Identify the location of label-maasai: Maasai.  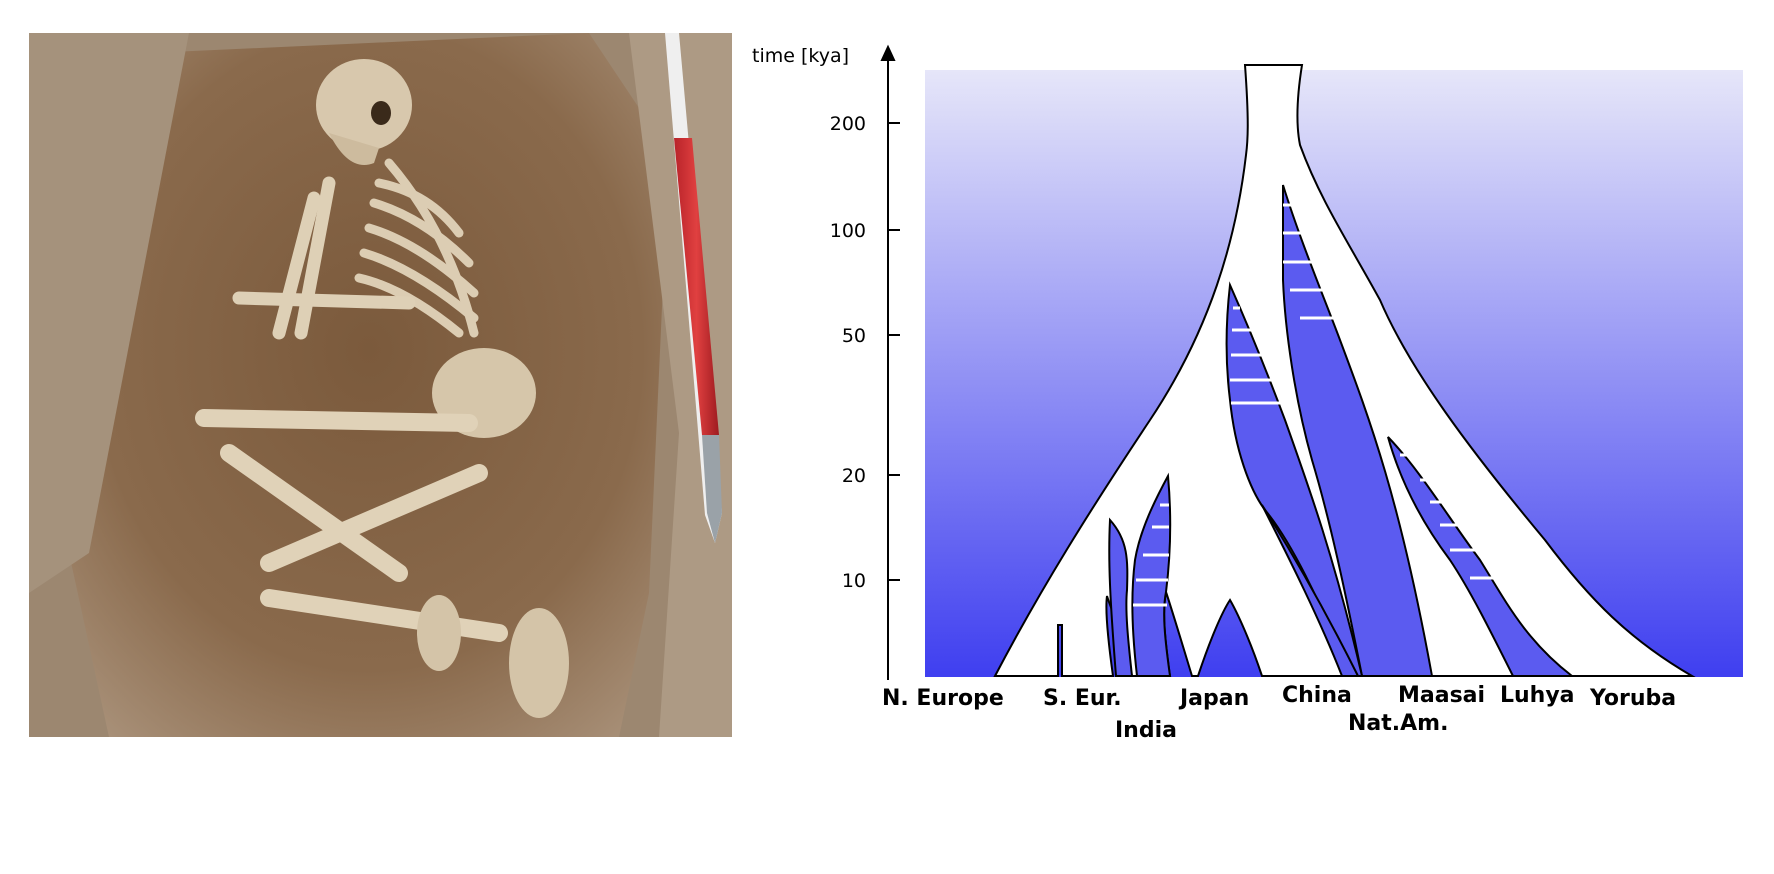
(1441, 695).